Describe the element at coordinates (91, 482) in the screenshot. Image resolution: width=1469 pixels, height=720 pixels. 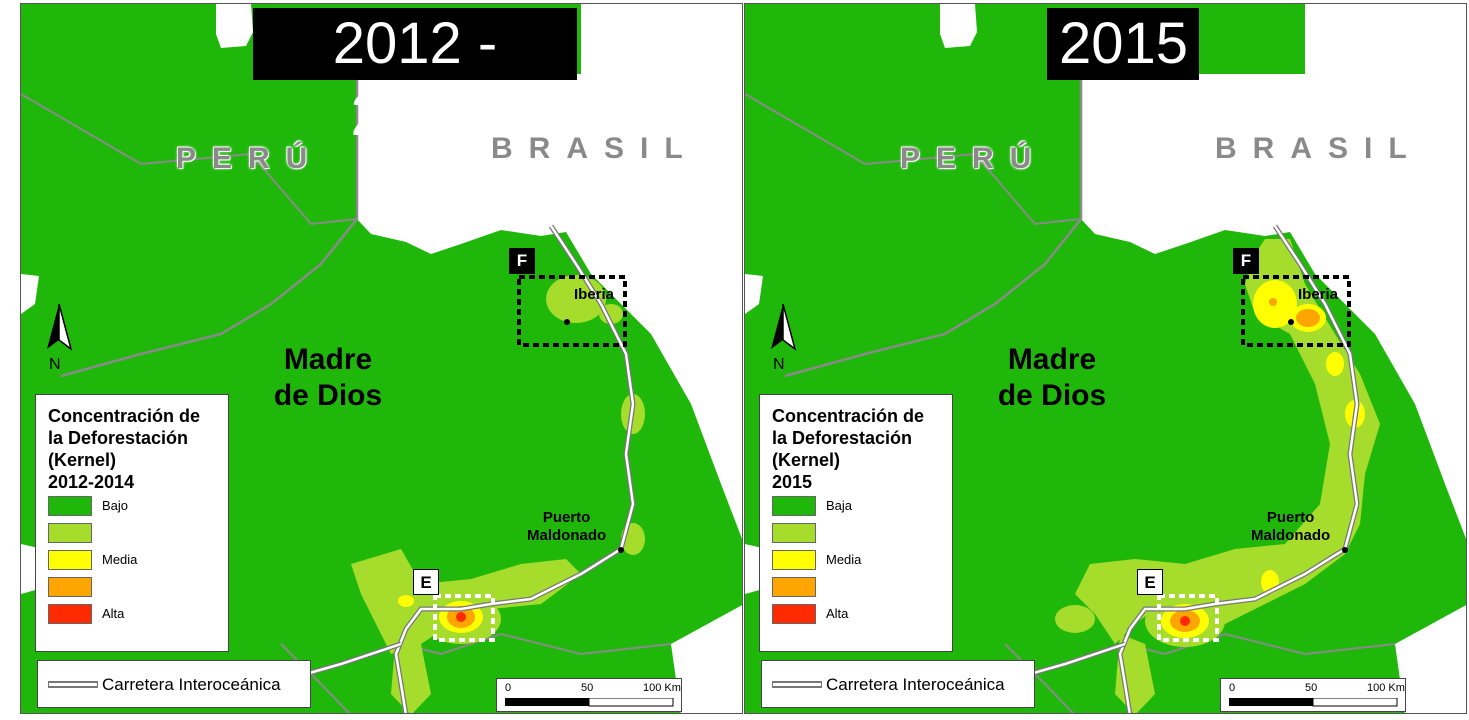
I see `legend-title-line4: 2012-2014` at that location.